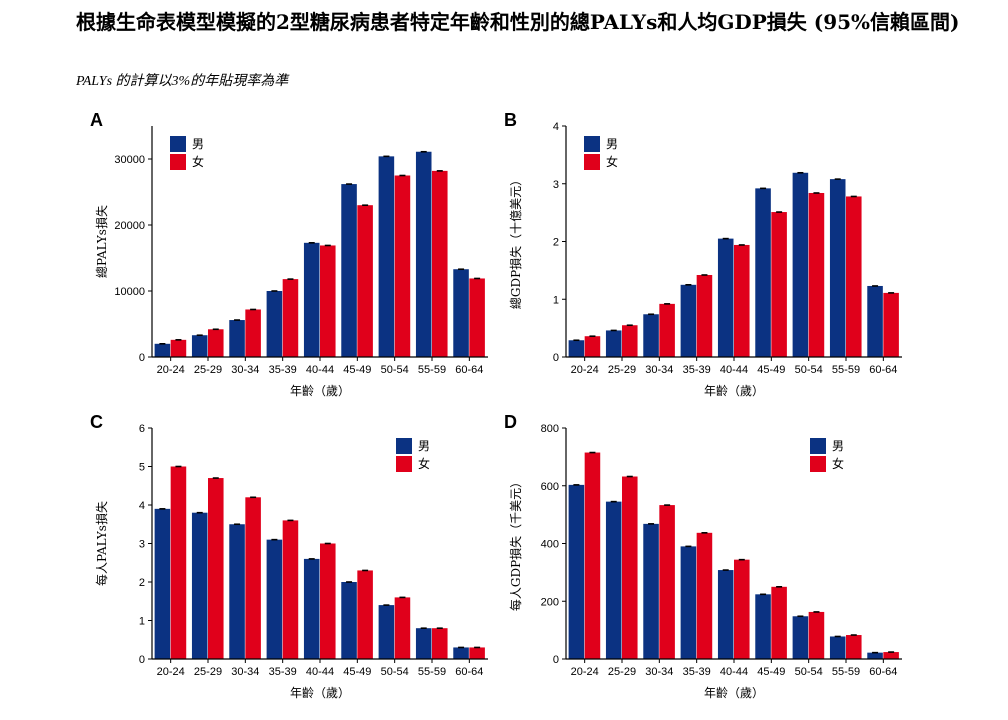 The width and height of the screenshot is (1008, 720). What do you see at coordinates (838, 446) in the screenshot?
I see `legend-label: 男` at bounding box center [838, 446].